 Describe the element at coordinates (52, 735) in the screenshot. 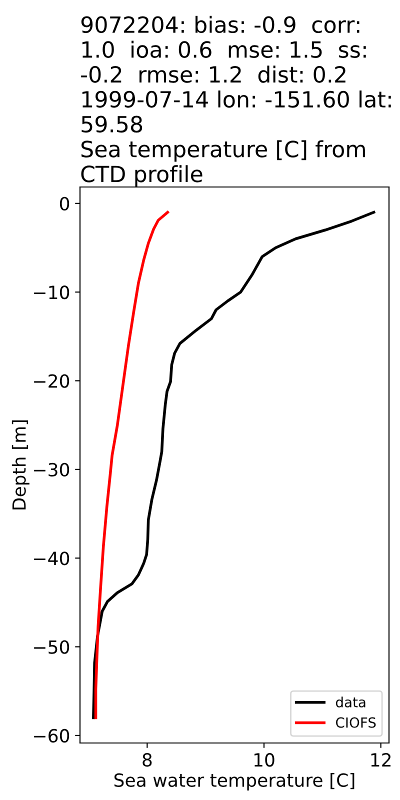

I see `y-tick-label: −60` at that location.